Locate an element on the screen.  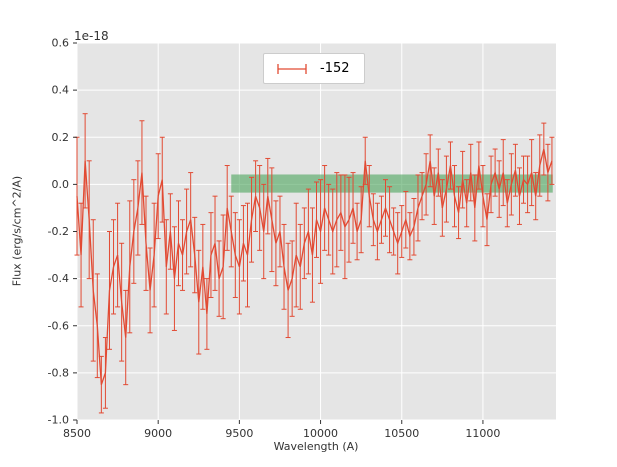
x-tick-label: 8500 is located at coordinates (77, 433).